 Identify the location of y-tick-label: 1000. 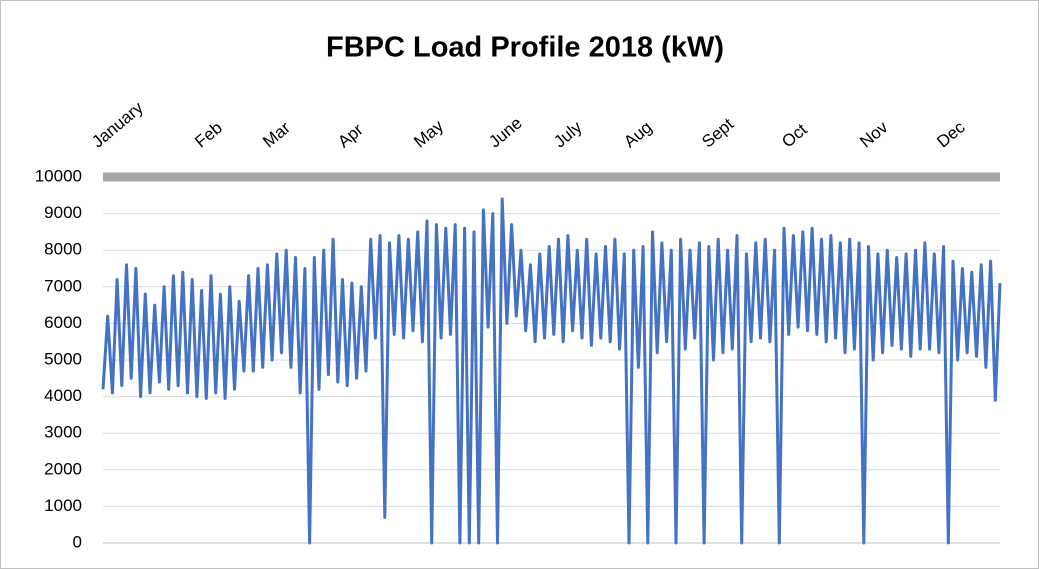
(63, 505).